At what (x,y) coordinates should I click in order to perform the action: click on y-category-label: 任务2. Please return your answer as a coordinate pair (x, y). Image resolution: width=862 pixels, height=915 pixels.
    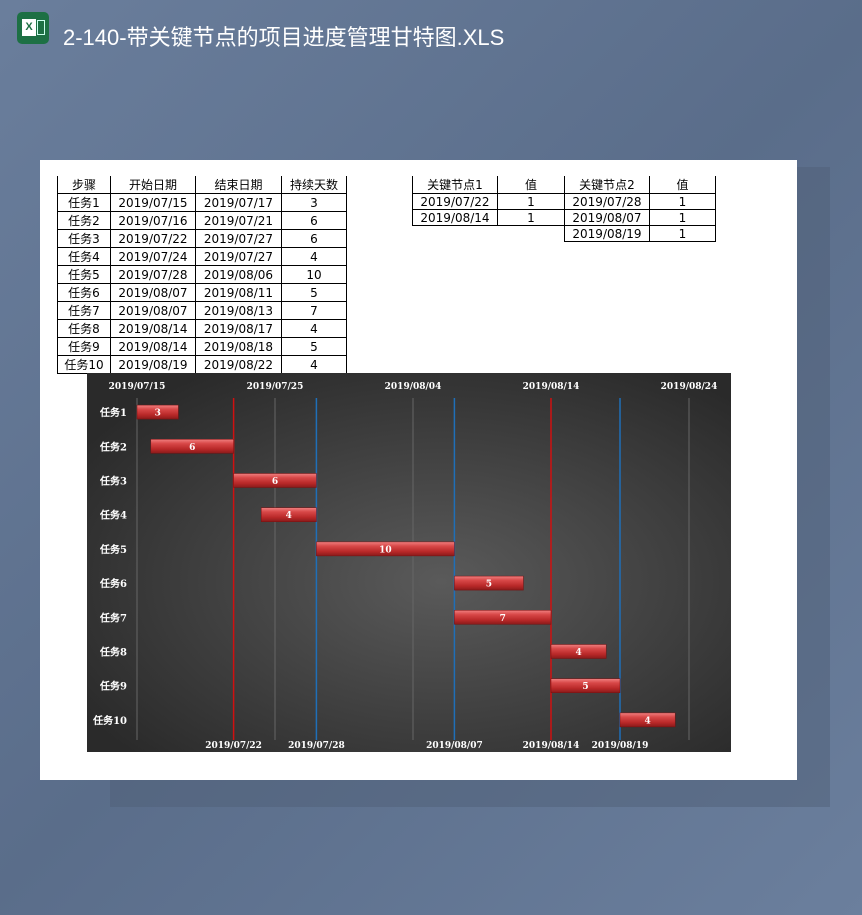
    Looking at the image, I should click on (113, 446).